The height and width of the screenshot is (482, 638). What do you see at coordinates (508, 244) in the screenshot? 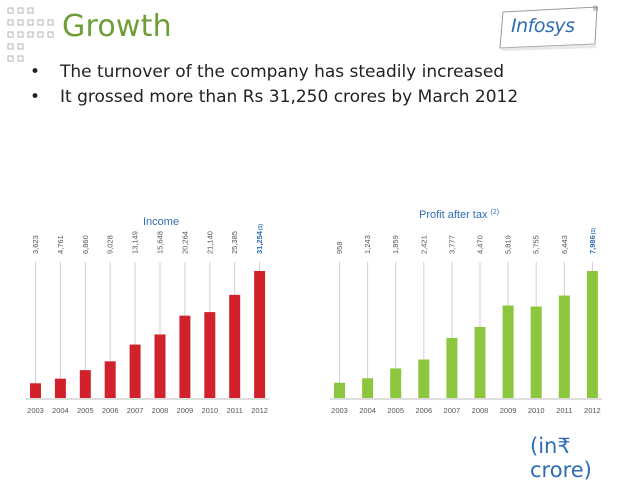
I see `profit-value-label: 5,819` at bounding box center [508, 244].